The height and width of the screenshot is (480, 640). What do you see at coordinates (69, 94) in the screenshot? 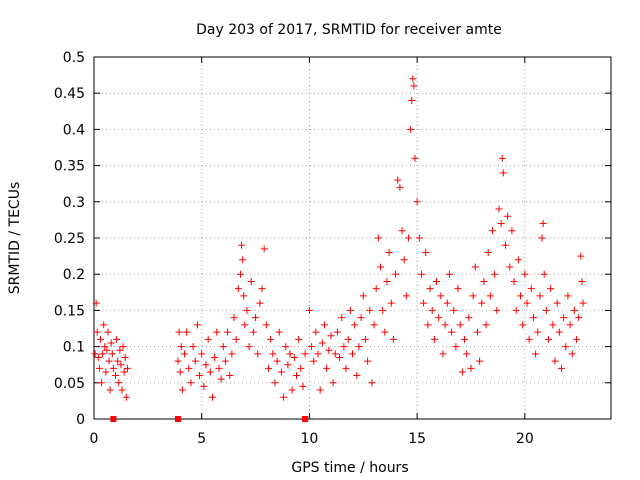
I see `y-tick-label: 0.45` at bounding box center [69, 94].